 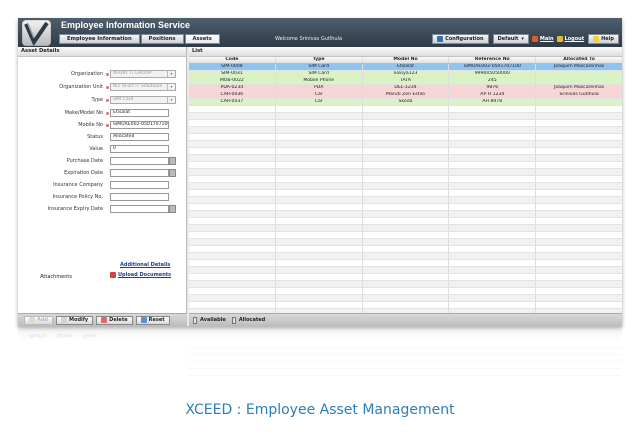 What do you see at coordinates (574, 39) in the screenshot?
I see `logout-label: Logout` at bounding box center [574, 39].